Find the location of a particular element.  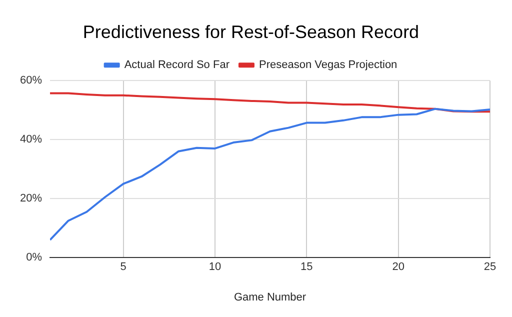

y-tick-label: 60% is located at coordinates (31, 80).